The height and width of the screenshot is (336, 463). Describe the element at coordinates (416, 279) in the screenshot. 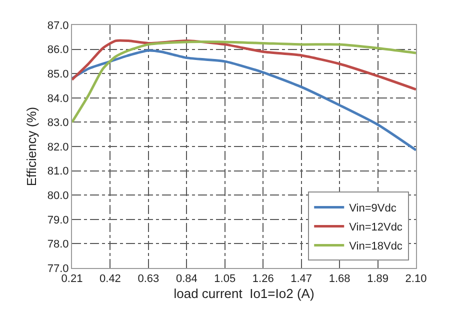

I see `x-tick-label: 2.10` at that location.